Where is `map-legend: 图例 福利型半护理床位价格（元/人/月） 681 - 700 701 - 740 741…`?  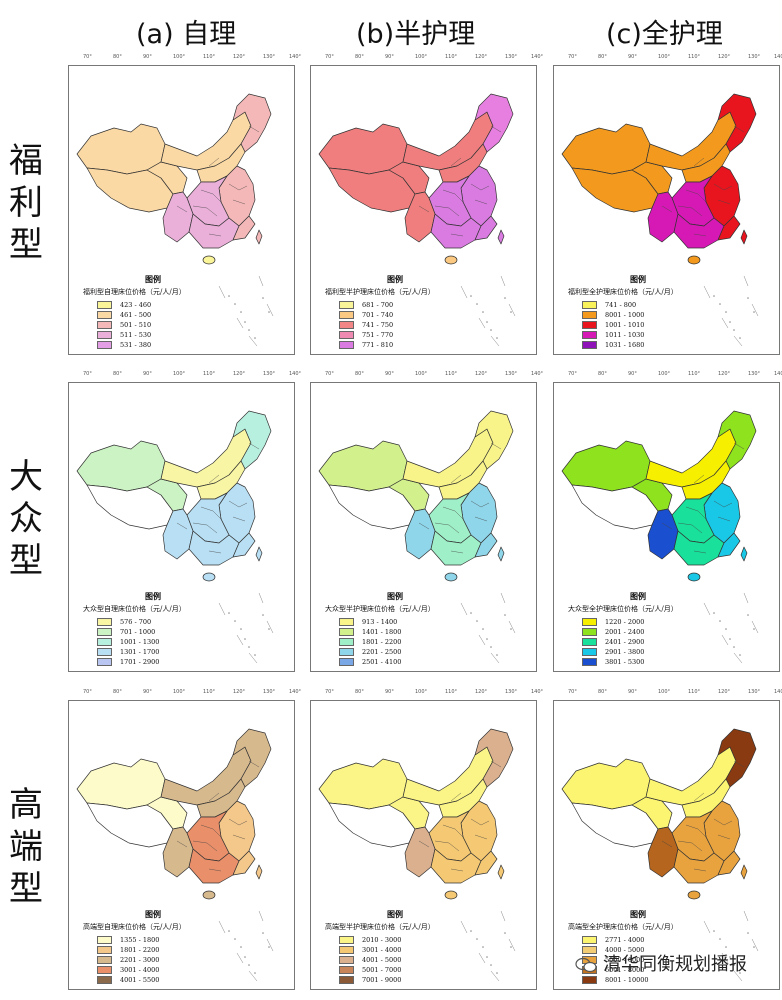
map-legend: 图例 福利型半护理床位价格（元/人/月） 681 - 700 701 - 740 741… is located at coordinates (425, 312).